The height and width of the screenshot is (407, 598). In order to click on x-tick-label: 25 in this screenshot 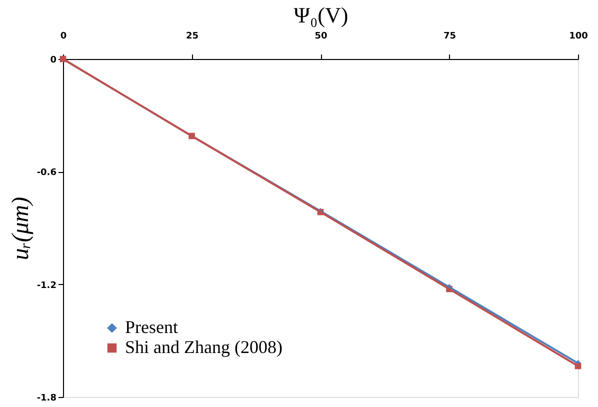, I will do `click(192, 37)`.